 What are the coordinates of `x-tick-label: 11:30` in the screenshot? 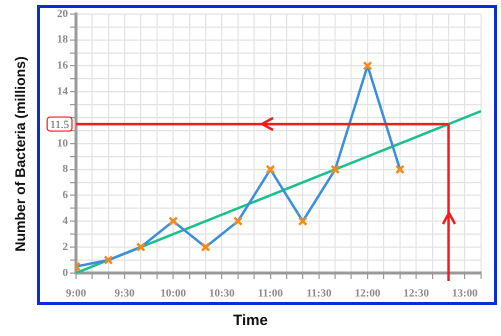 It's located at (319, 293).